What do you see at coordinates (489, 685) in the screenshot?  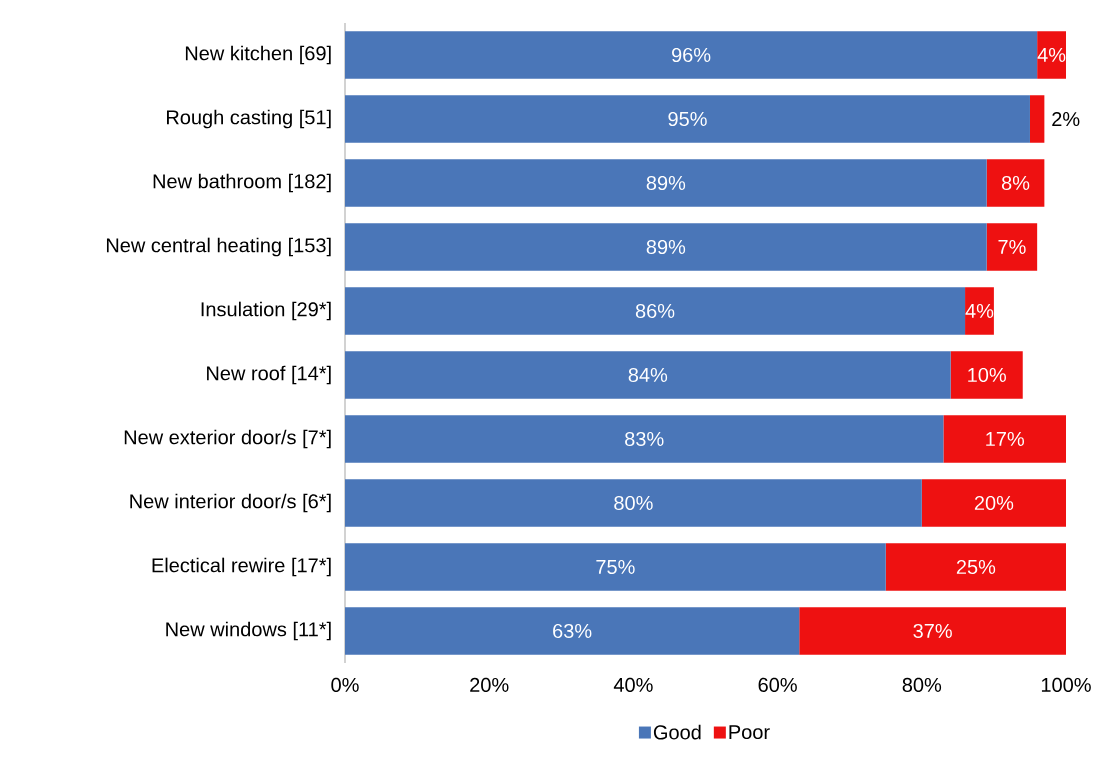 I see `x-tick-label: 20%` at bounding box center [489, 685].